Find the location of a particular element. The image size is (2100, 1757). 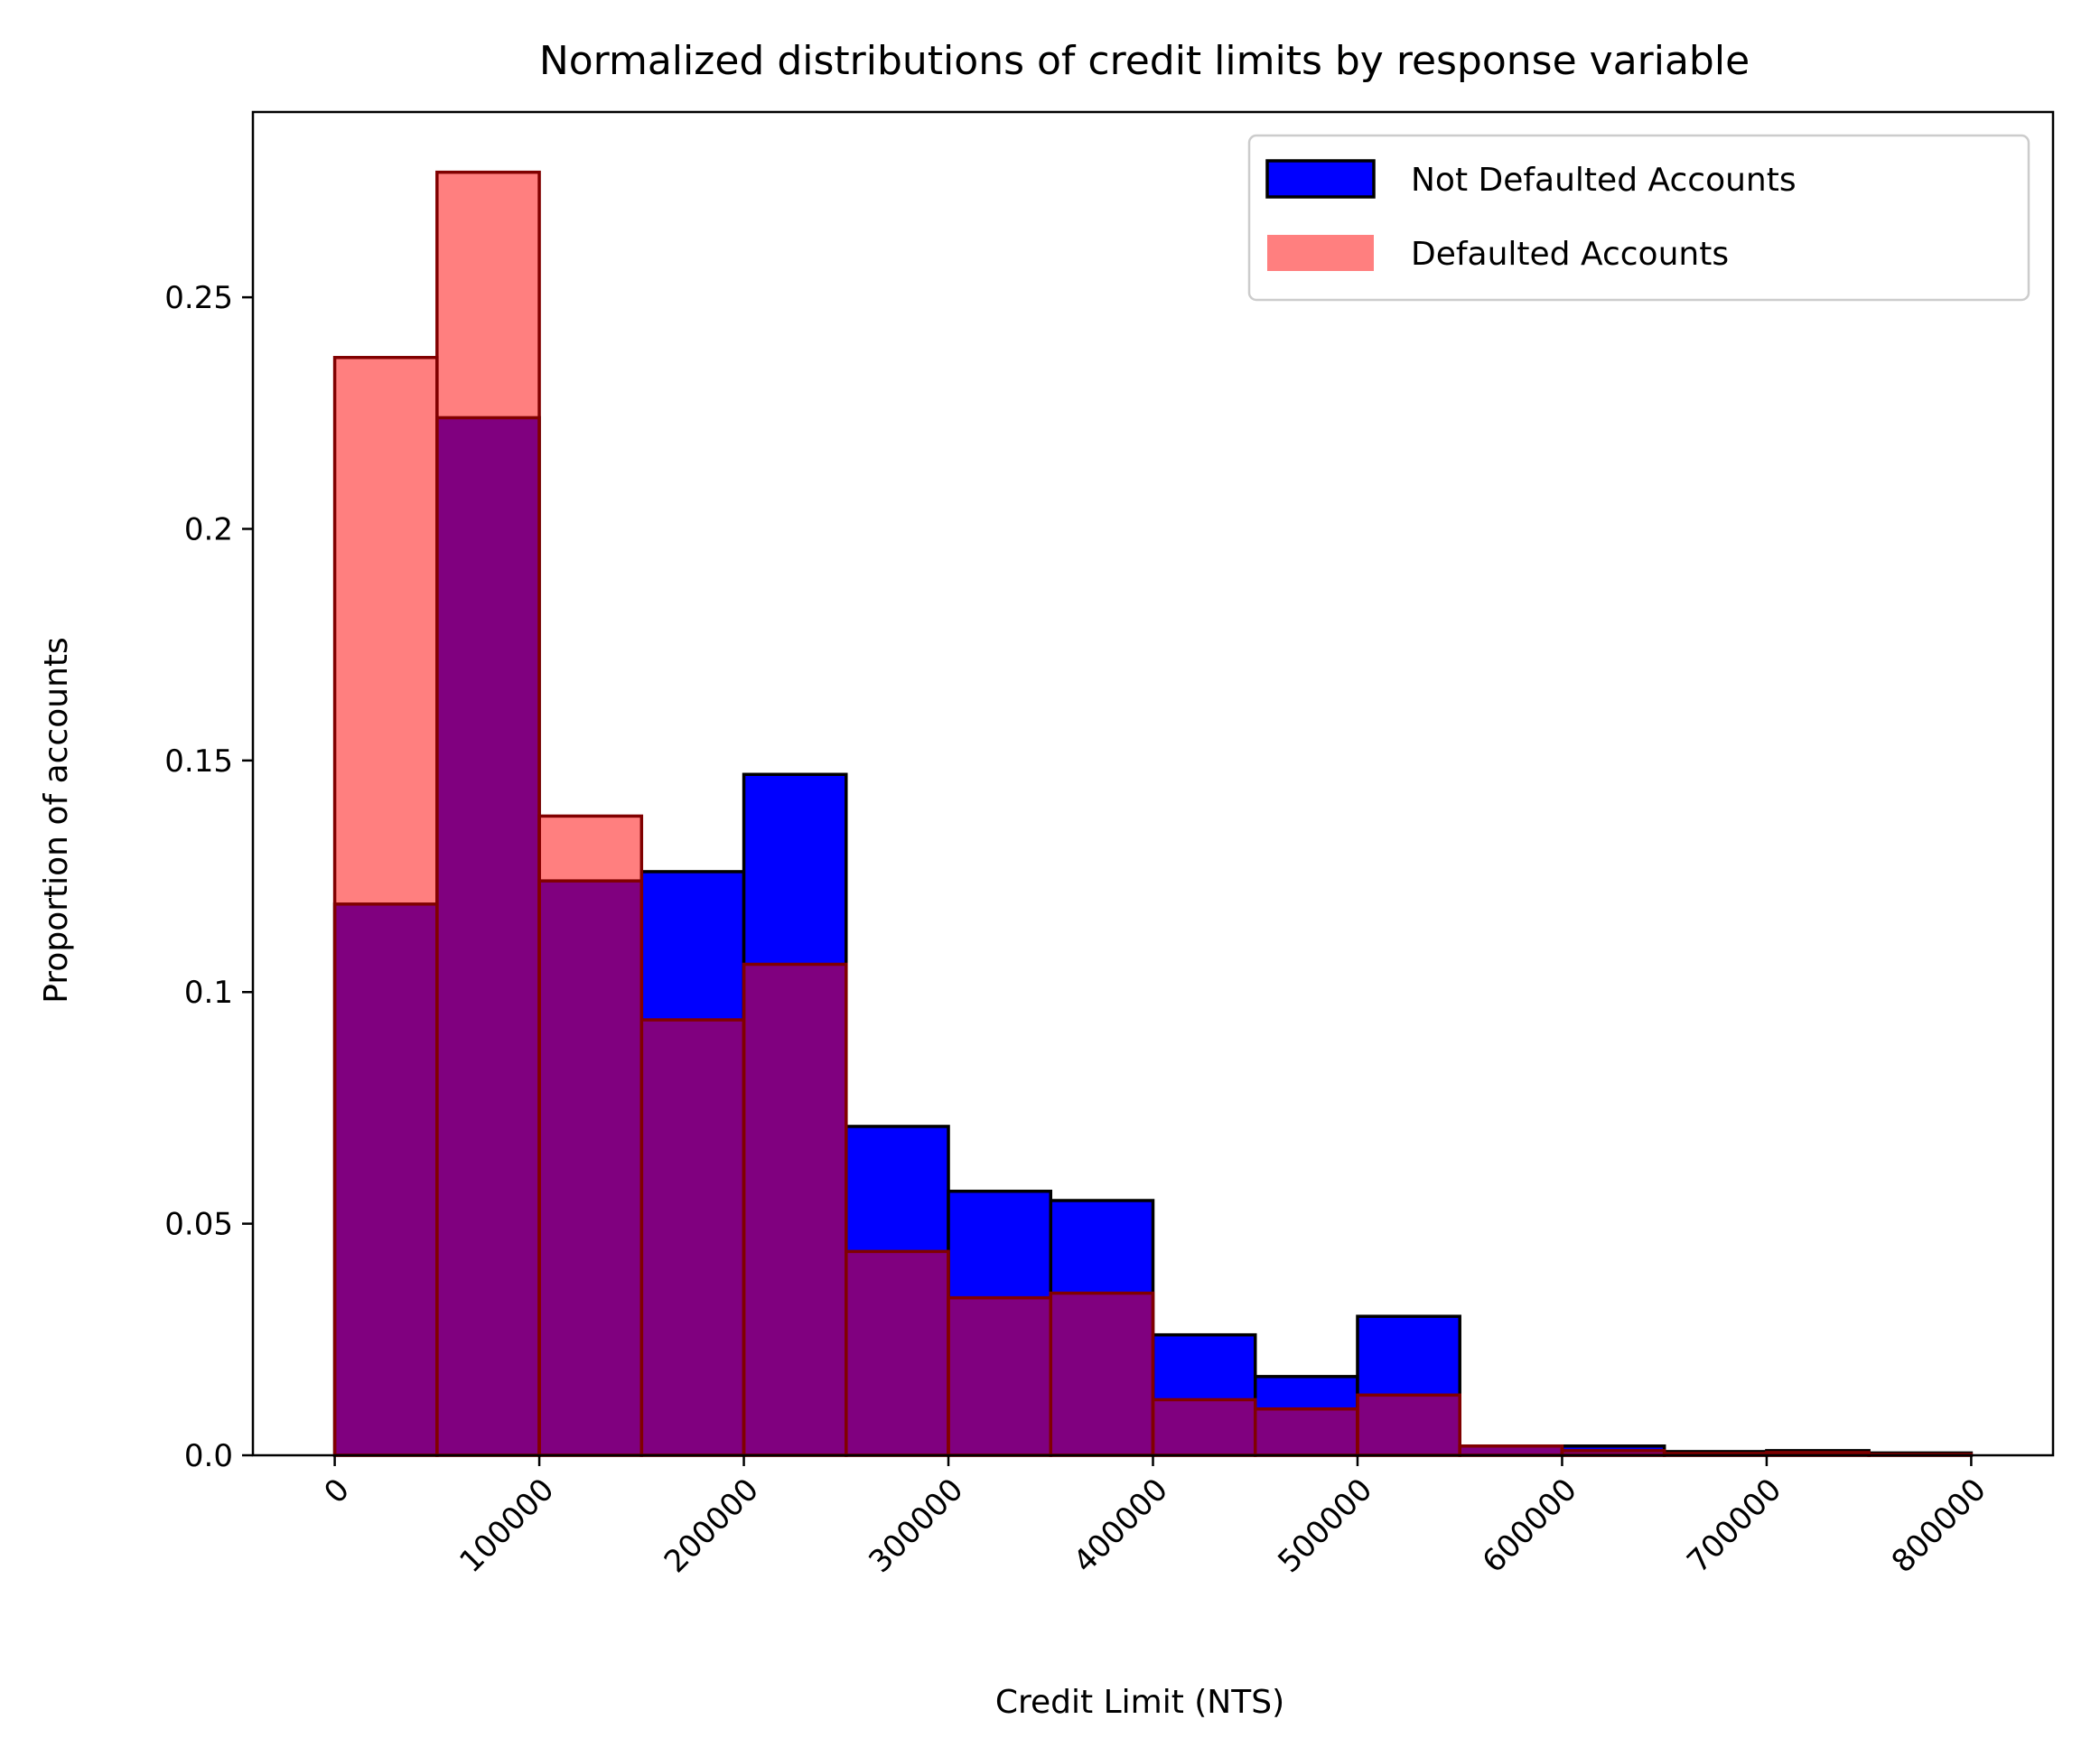

y-axis: 0.0 0.05 0.1 0.15 0.2 0.25 is located at coordinates (208, 877).